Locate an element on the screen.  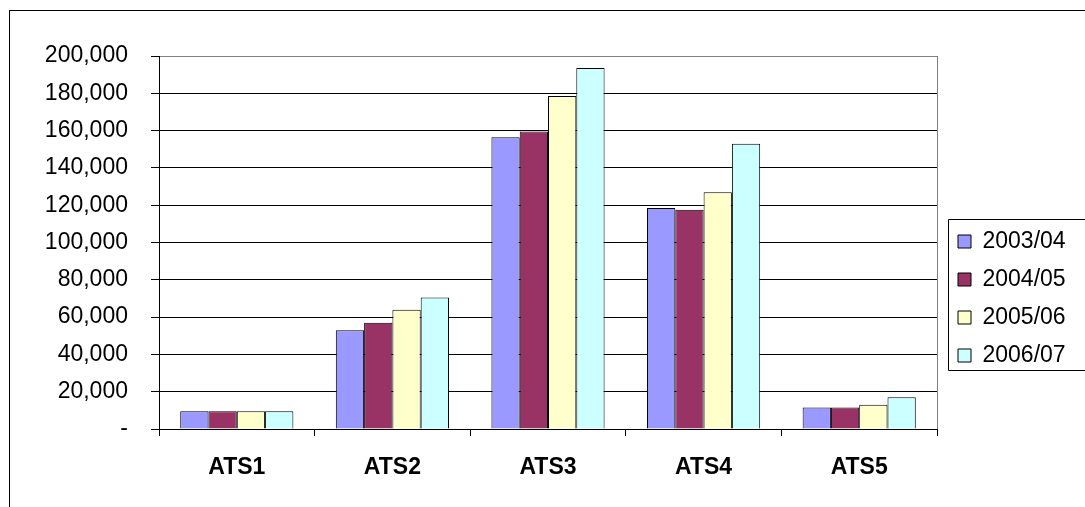
x-tick-label: ATS4 is located at coordinates (704, 466).